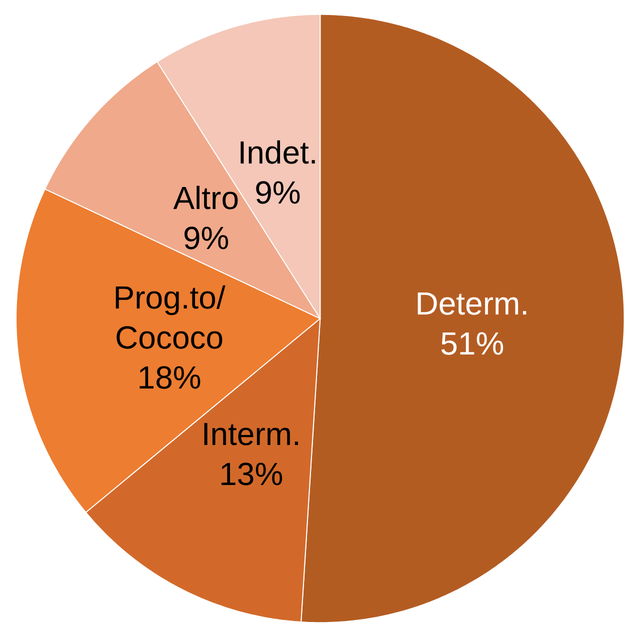 This screenshot has height=627, width=629. What do you see at coordinates (472, 303) in the screenshot?
I see `slice-label: Determ.` at bounding box center [472, 303].